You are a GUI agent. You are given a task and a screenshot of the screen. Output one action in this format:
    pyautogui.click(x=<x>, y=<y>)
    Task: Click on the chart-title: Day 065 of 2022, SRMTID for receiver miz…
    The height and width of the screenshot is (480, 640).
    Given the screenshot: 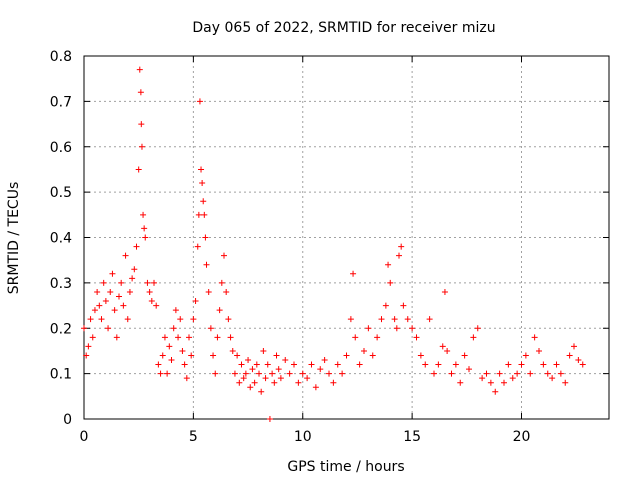 What is the action you would take?
    pyautogui.click(x=343, y=28)
    